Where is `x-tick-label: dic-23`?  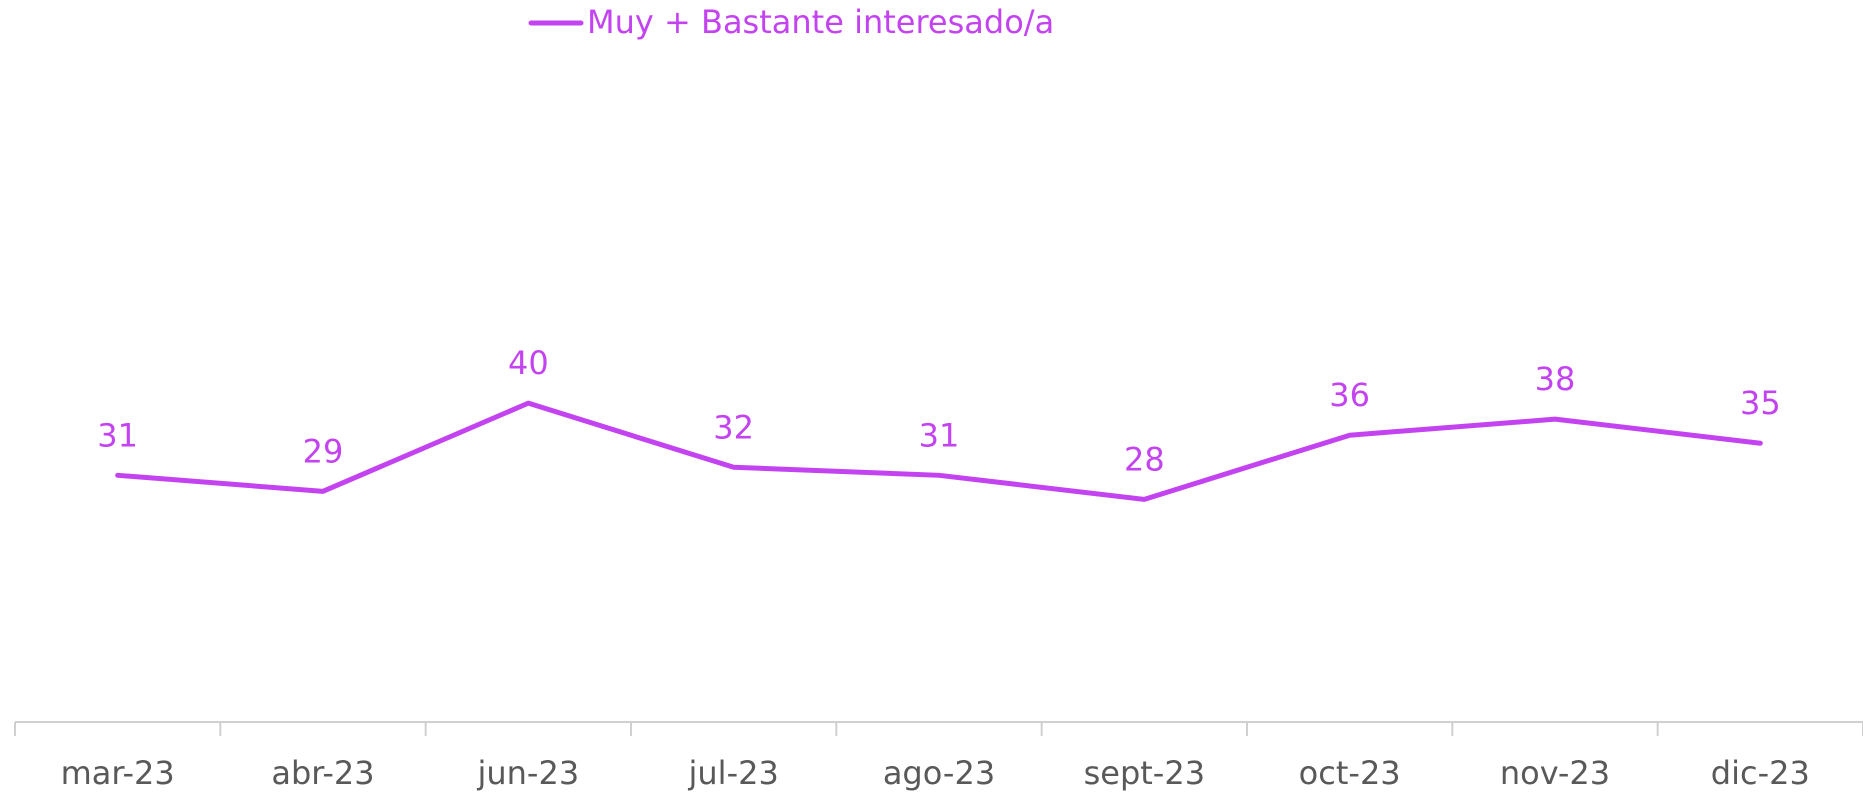
x-tick-label: dic-23 is located at coordinates (1760, 773).